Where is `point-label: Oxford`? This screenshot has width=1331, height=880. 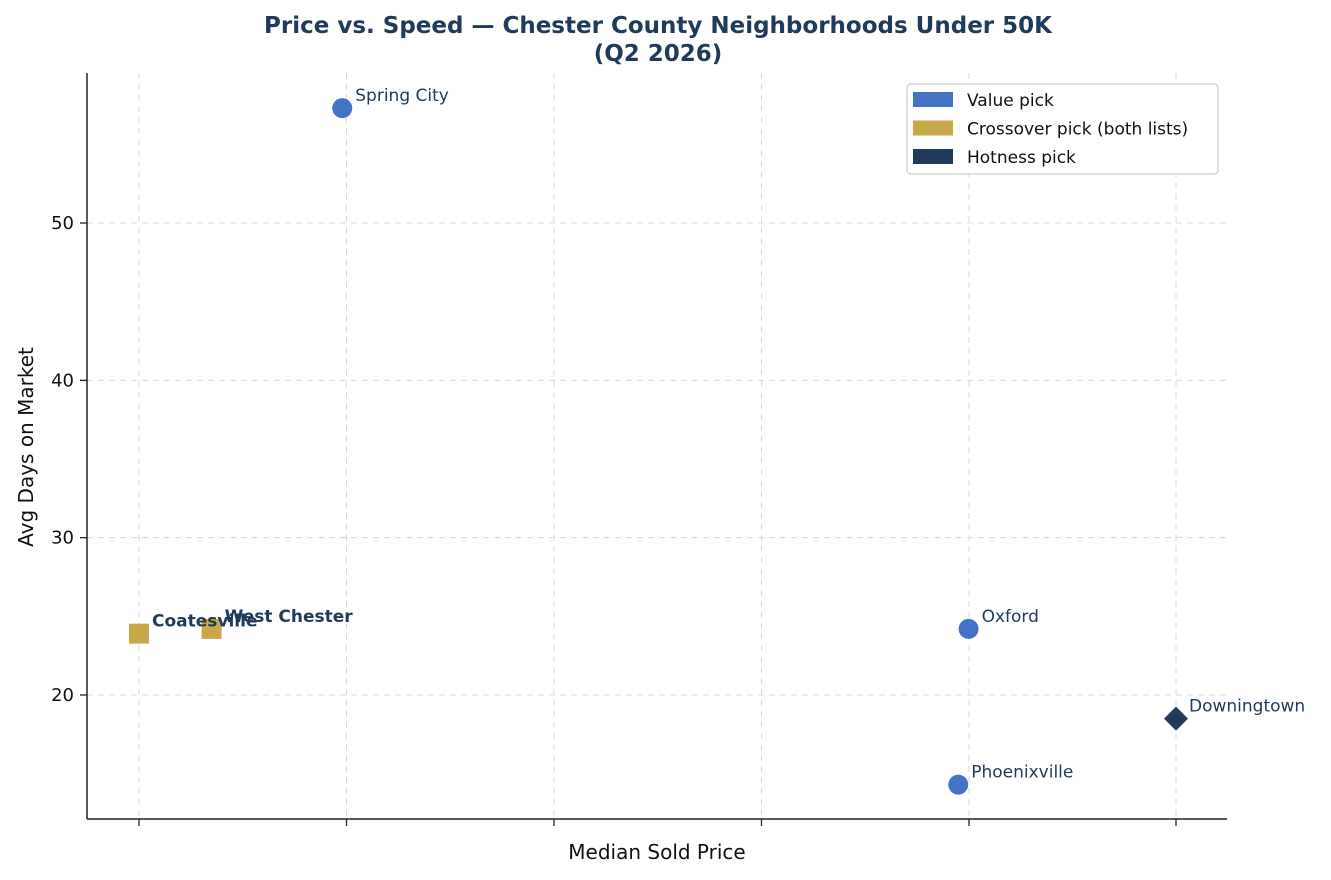
point-label: Oxford is located at coordinates (1010, 617).